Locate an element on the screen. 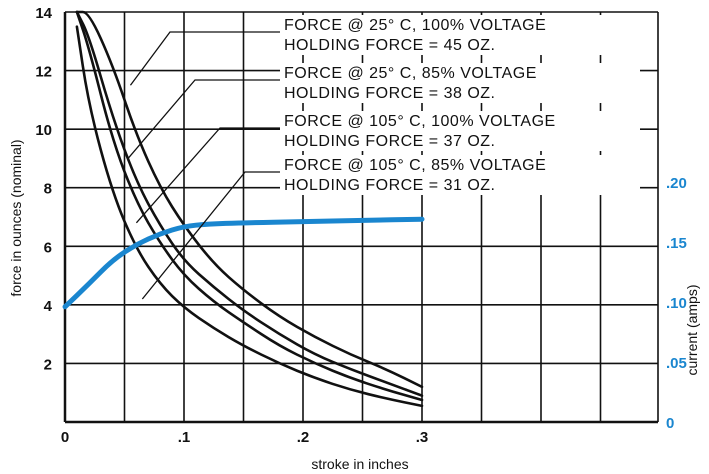  x-tick-label: .2 is located at coordinates (303, 437).